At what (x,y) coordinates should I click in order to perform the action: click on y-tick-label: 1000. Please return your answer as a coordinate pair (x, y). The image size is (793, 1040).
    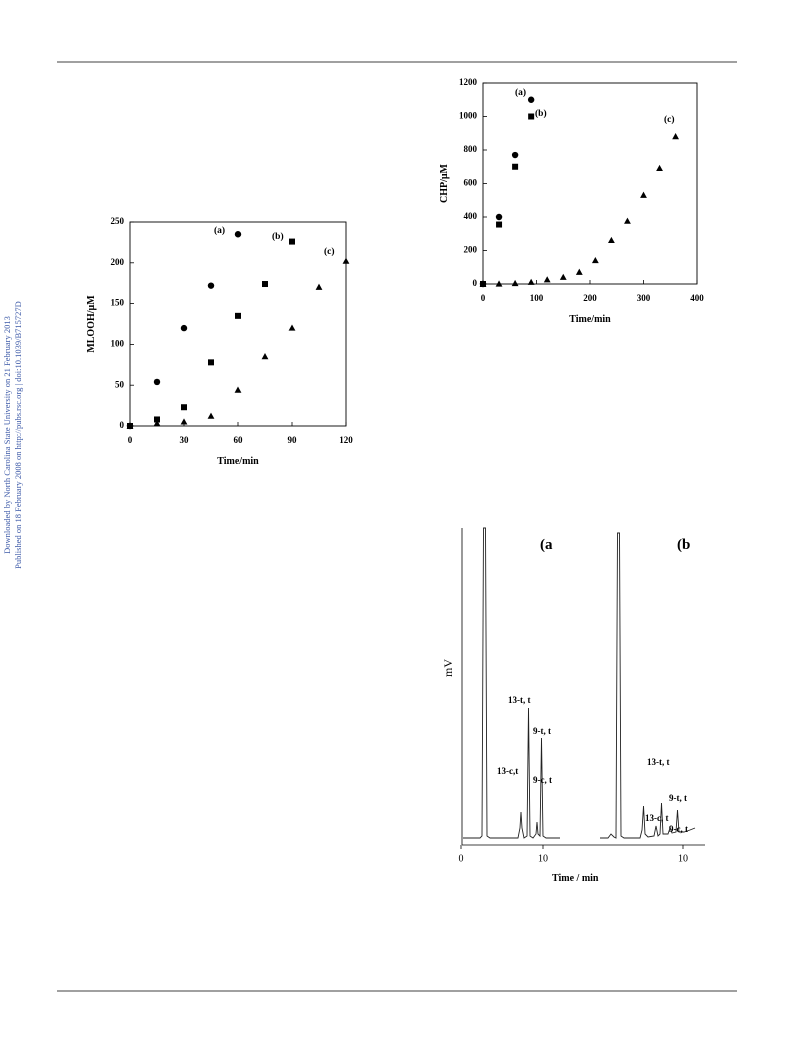
    Looking at the image, I should click on (468, 116).